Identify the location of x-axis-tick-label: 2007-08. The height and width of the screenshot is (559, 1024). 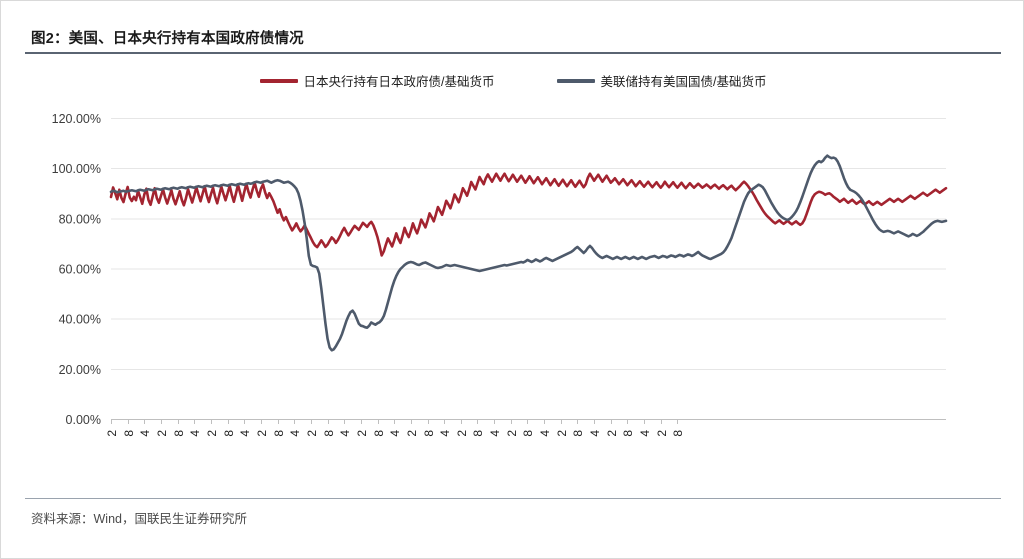
(229, 433).